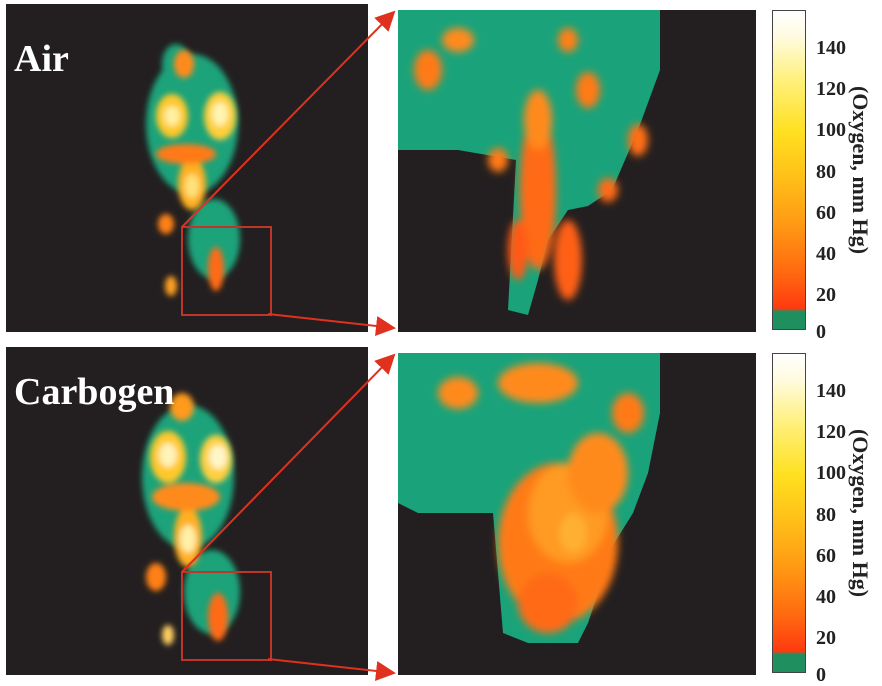 This screenshot has width=882, height=686. Describe the element at coordinates (789, 170) in the screenshot. I see `air-colorbar` at that location.